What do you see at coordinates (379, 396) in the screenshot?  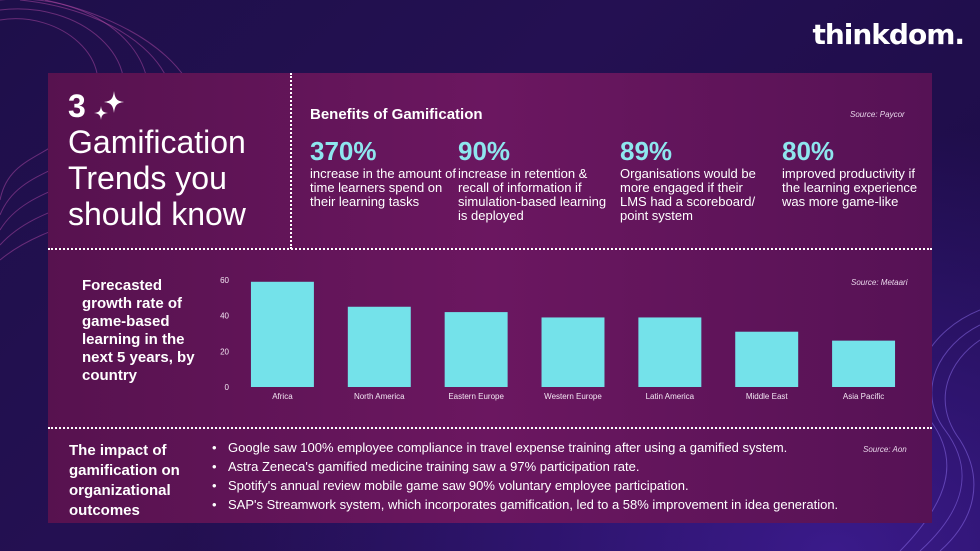 I see `x-tick-label: North America` at bounding box center [379, 396].